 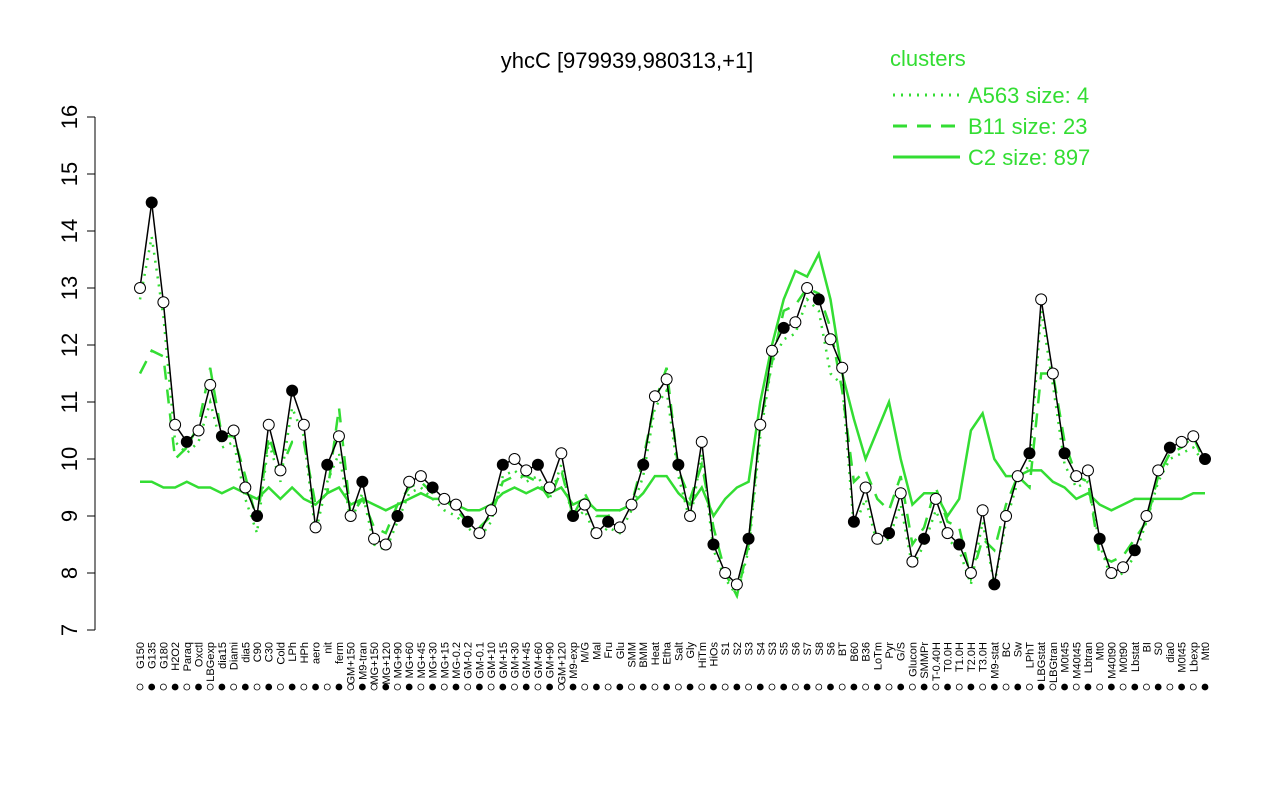 I want to click on y-tick-label: 8, so click(x=69, y=573).